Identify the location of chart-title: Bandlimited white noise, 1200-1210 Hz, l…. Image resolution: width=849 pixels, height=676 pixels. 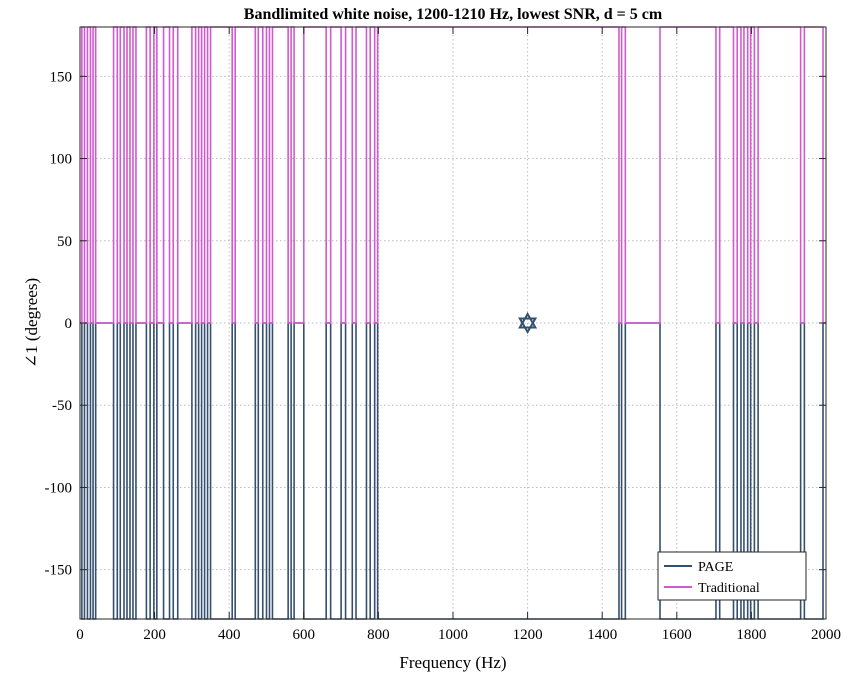
(453, 14).